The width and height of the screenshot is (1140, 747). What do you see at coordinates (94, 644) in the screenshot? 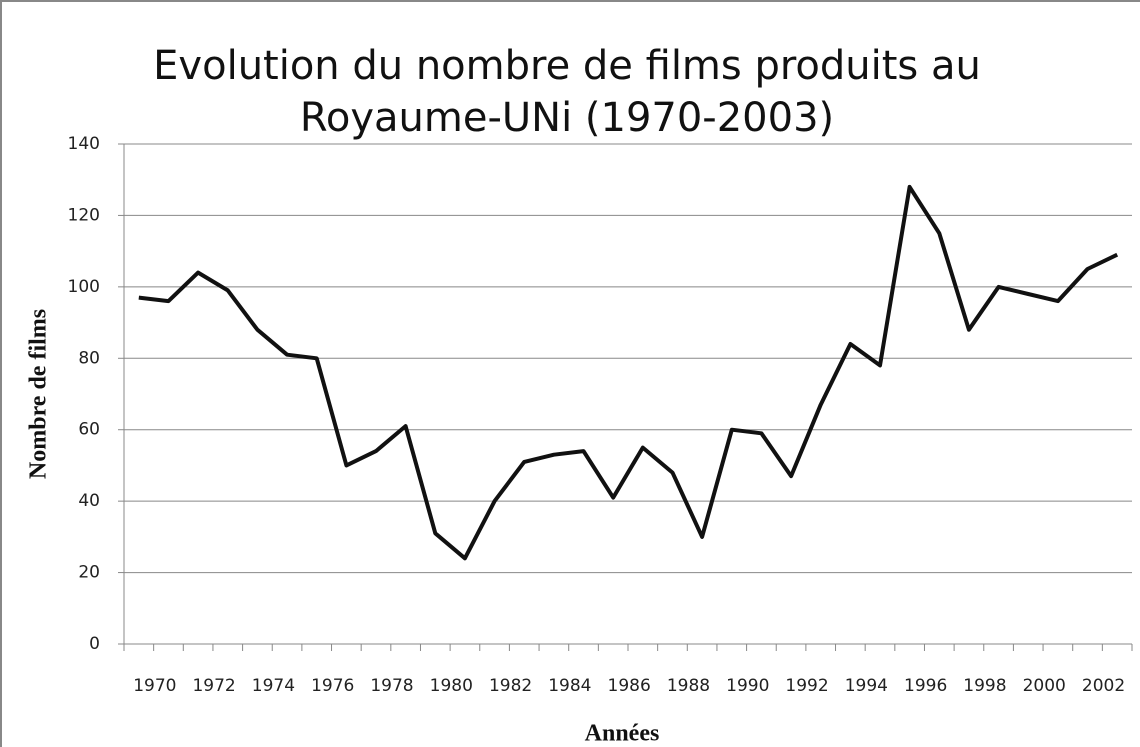
I see `y-tick-label: 0` at bounding box center [94, 644].